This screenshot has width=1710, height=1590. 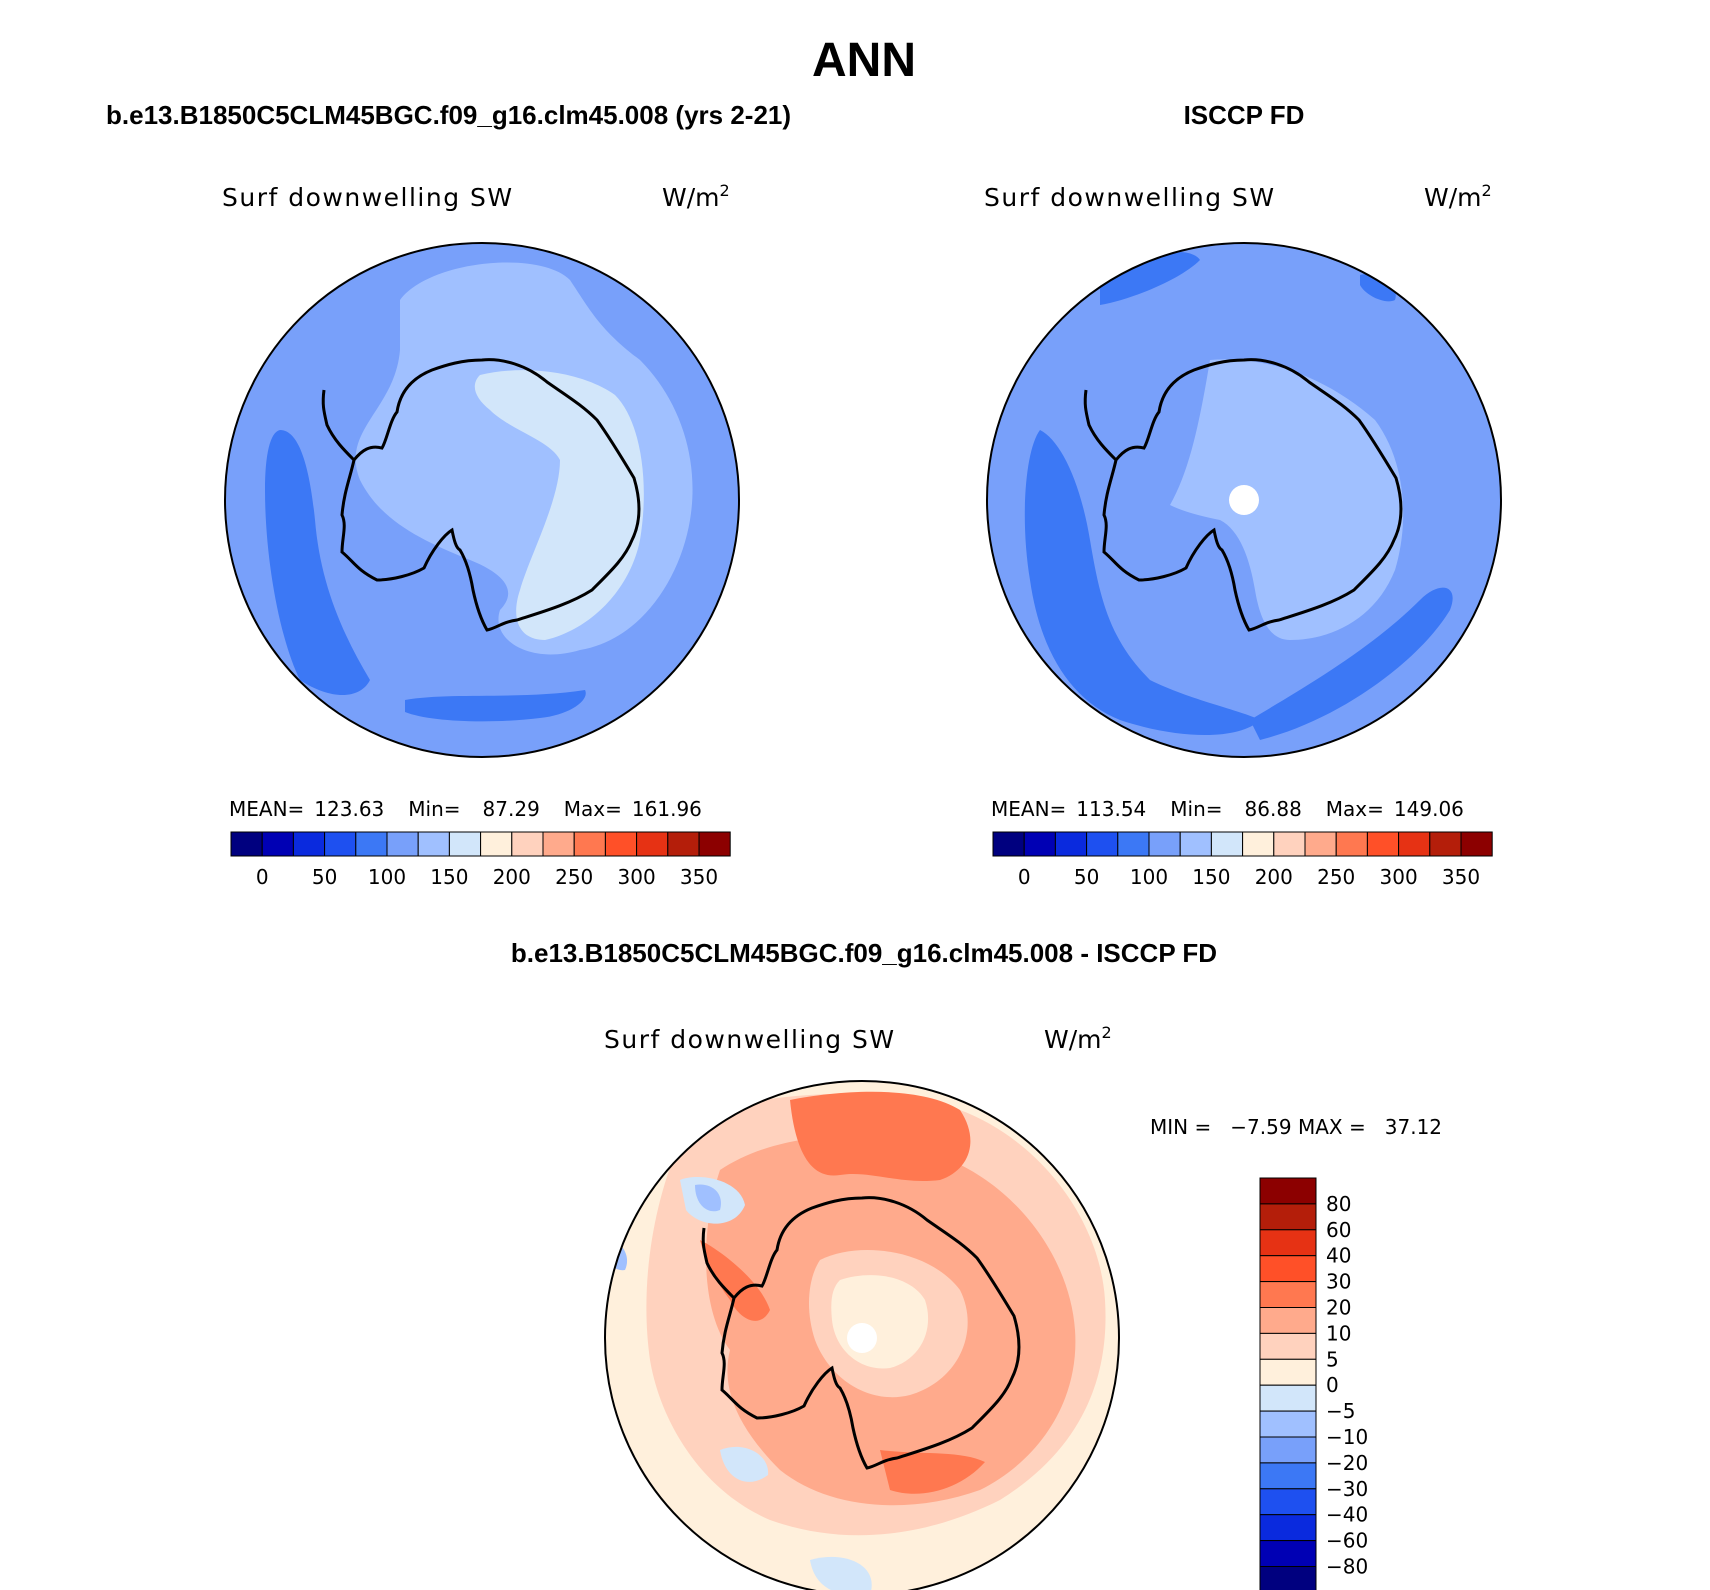 What do you see at coordinates (667, 809) in the screenshot?
I see `stats-max-value: 161.96` at bounding box center [667, 809].